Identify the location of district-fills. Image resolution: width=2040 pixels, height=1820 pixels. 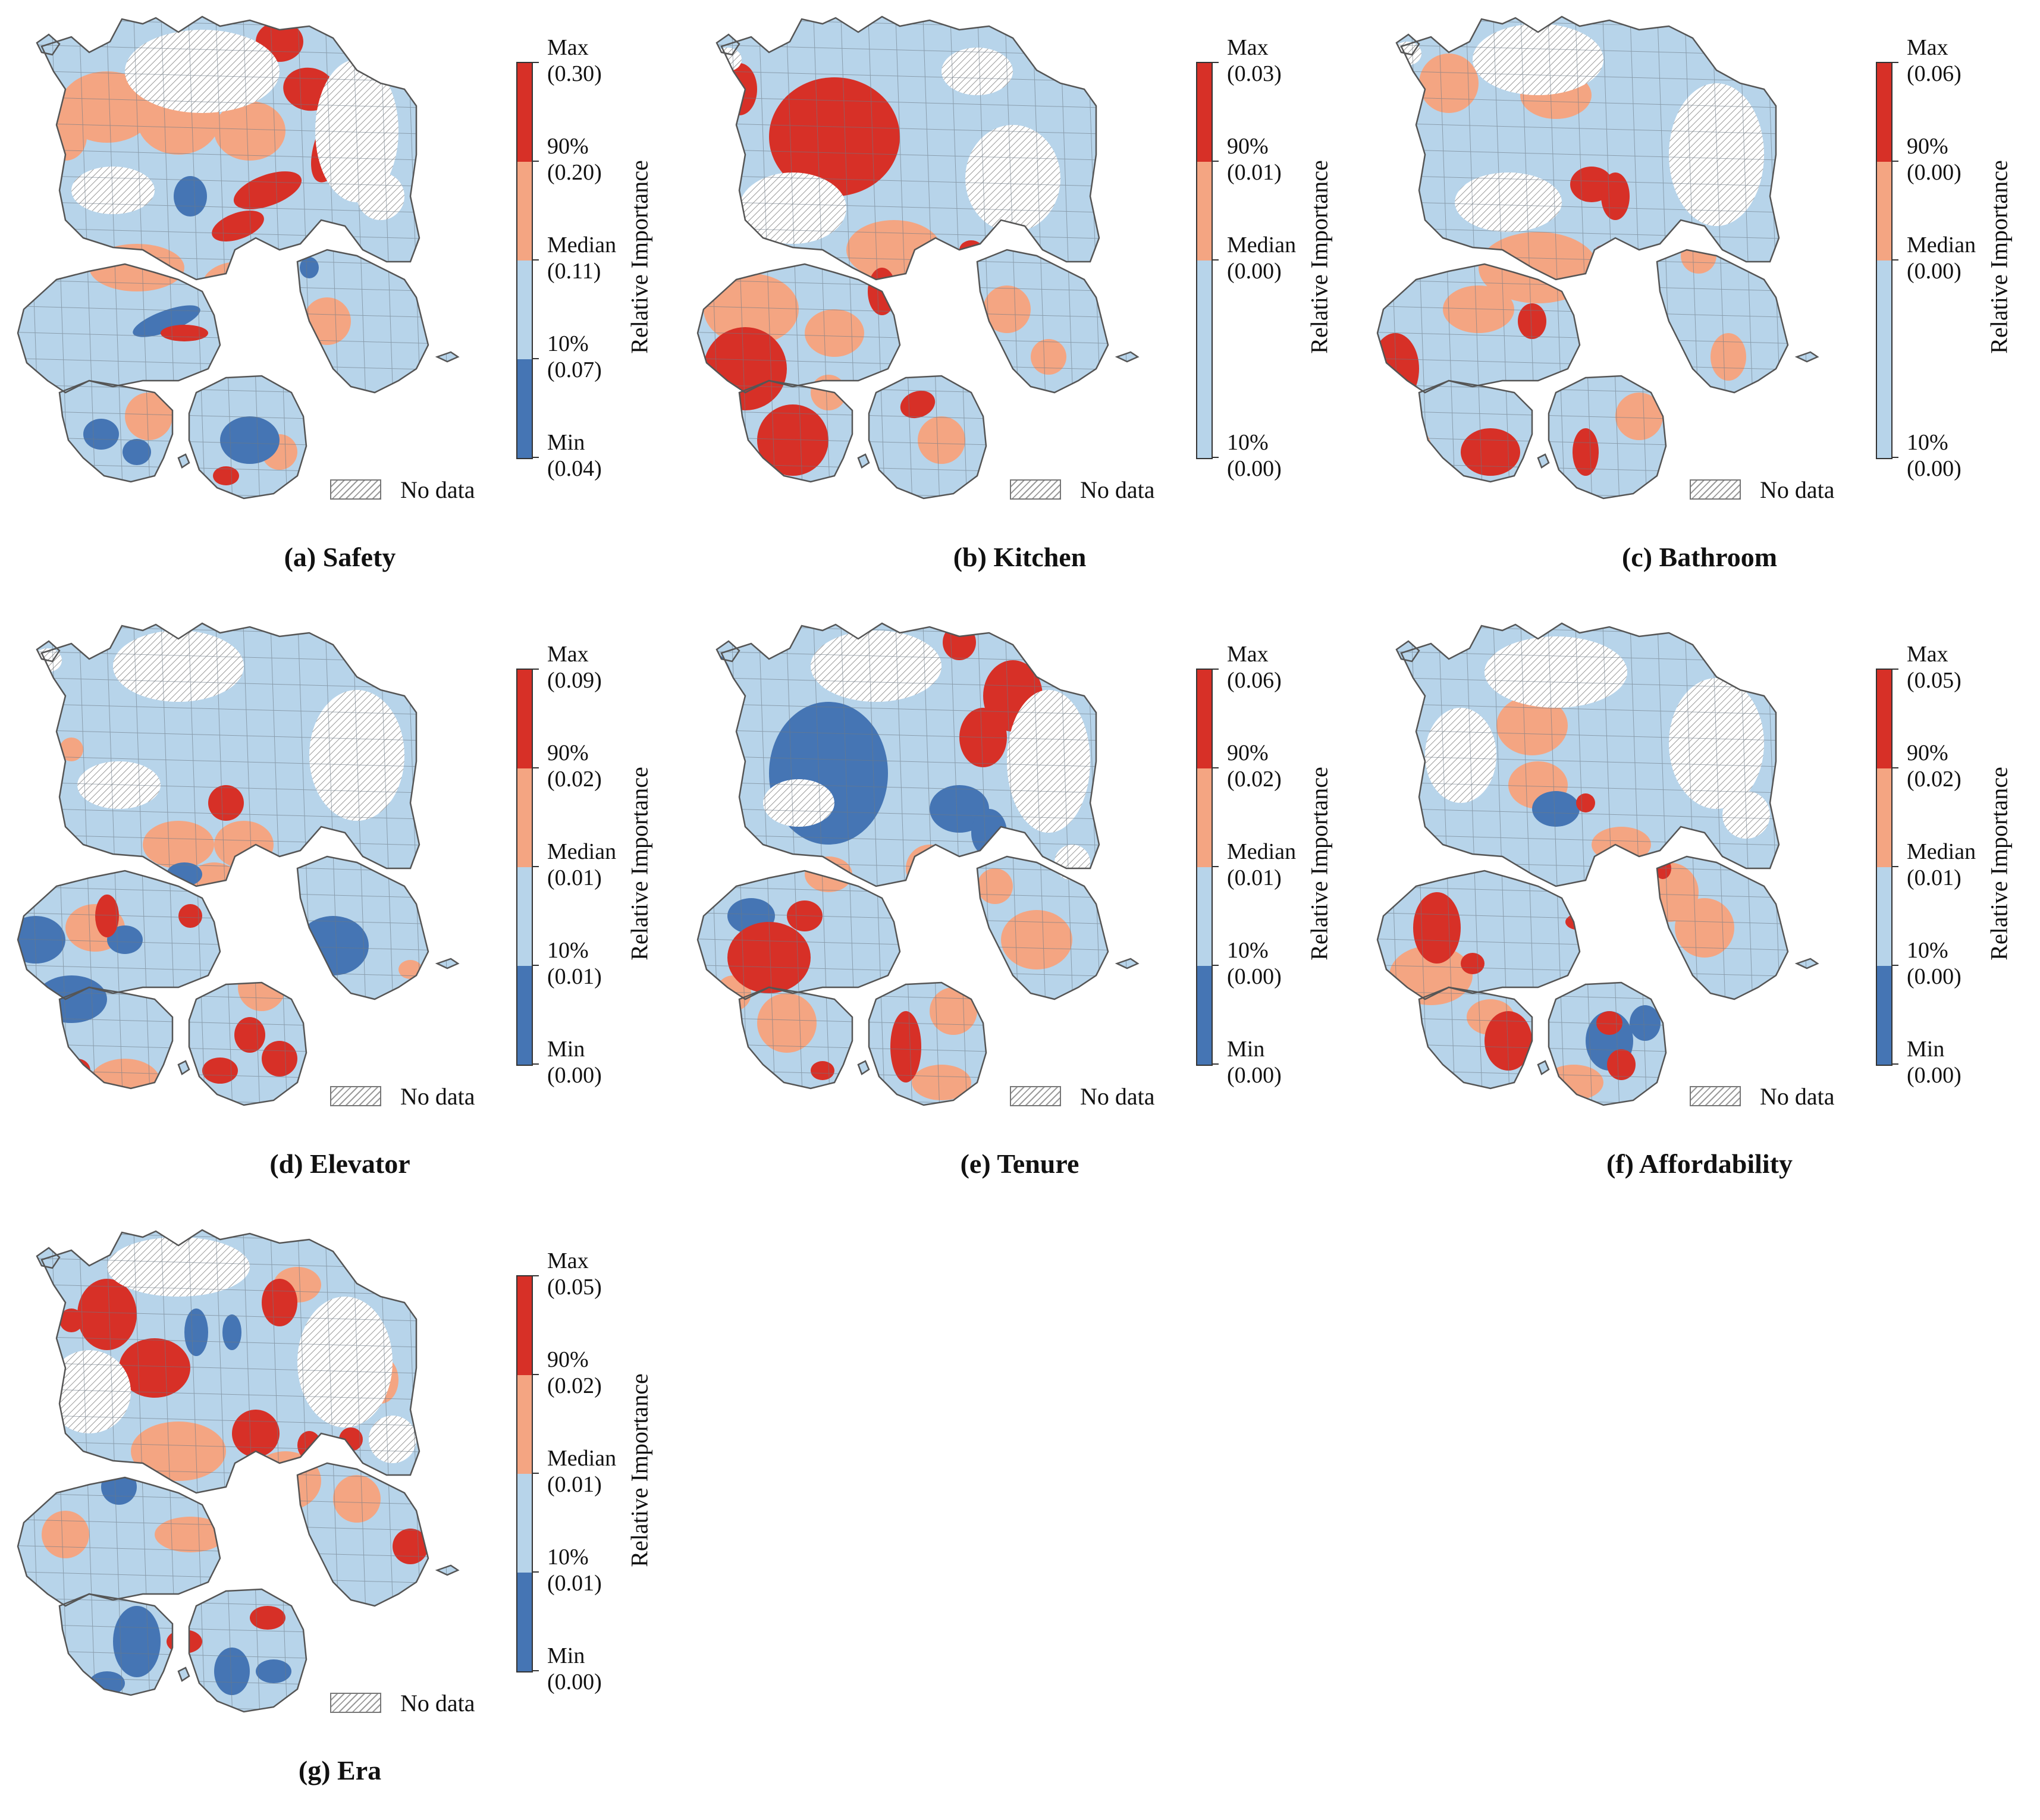
(1579, 868).